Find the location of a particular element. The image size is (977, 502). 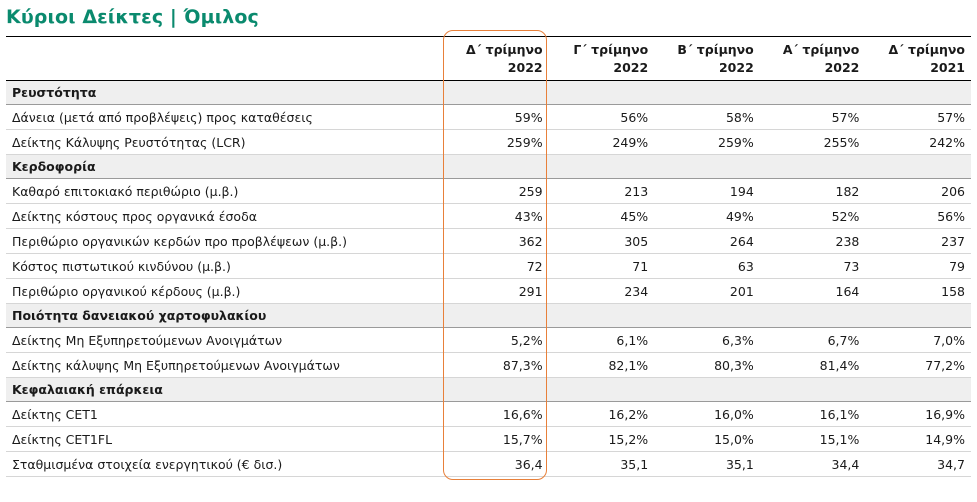

value-cell: 259 is located at coordinates (496, 191).